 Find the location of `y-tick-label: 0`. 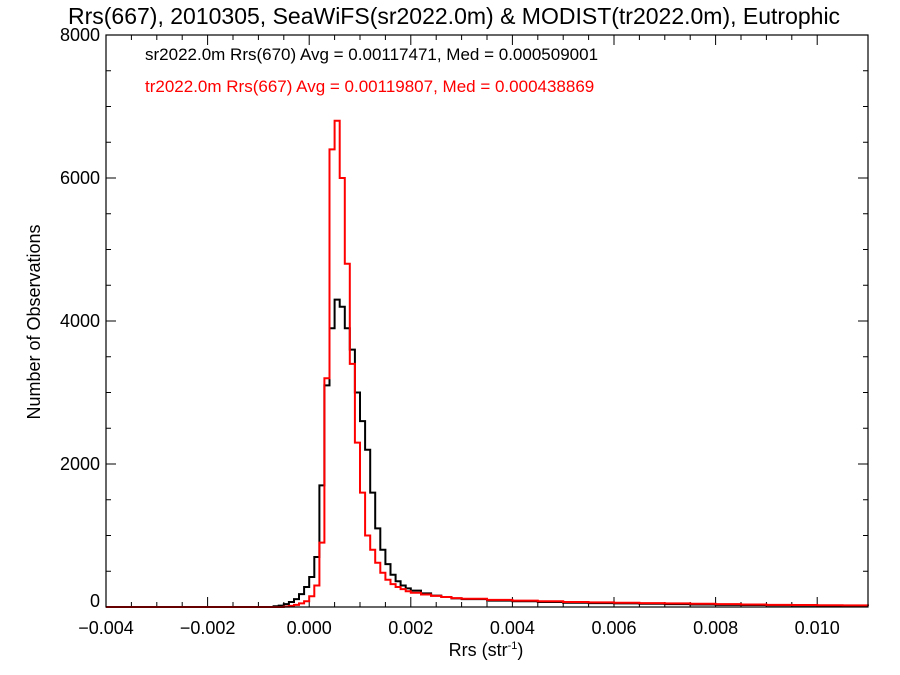

y-tick-label: 0 is located at coordinates (95, 601).